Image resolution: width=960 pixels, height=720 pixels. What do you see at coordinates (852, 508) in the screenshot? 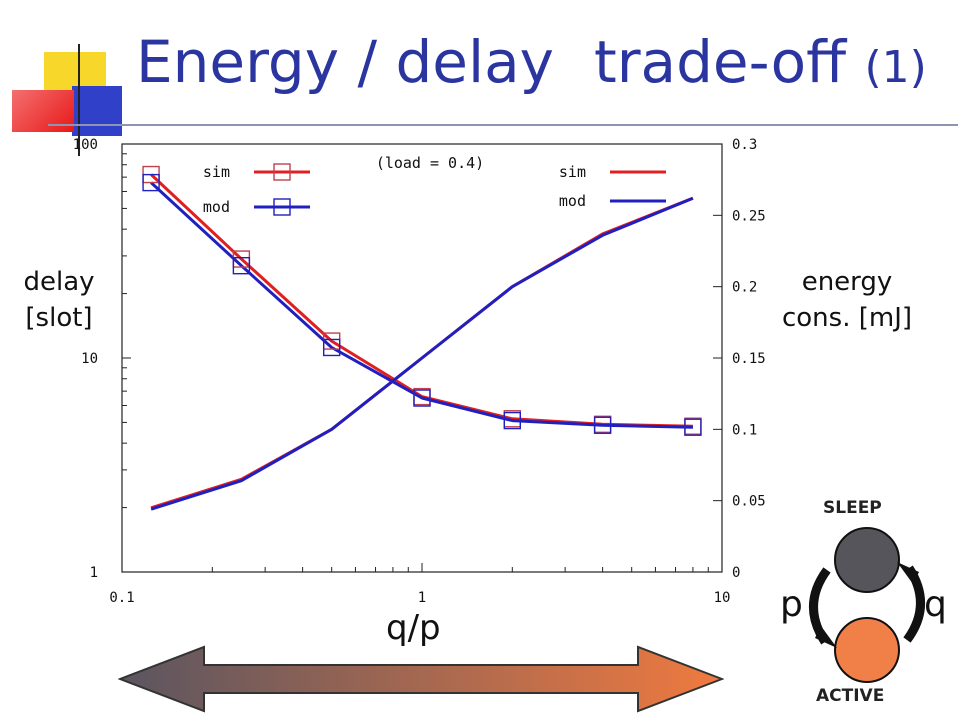
I see `sleep-state-label: SLEEP` at bounding box center [852, 508].